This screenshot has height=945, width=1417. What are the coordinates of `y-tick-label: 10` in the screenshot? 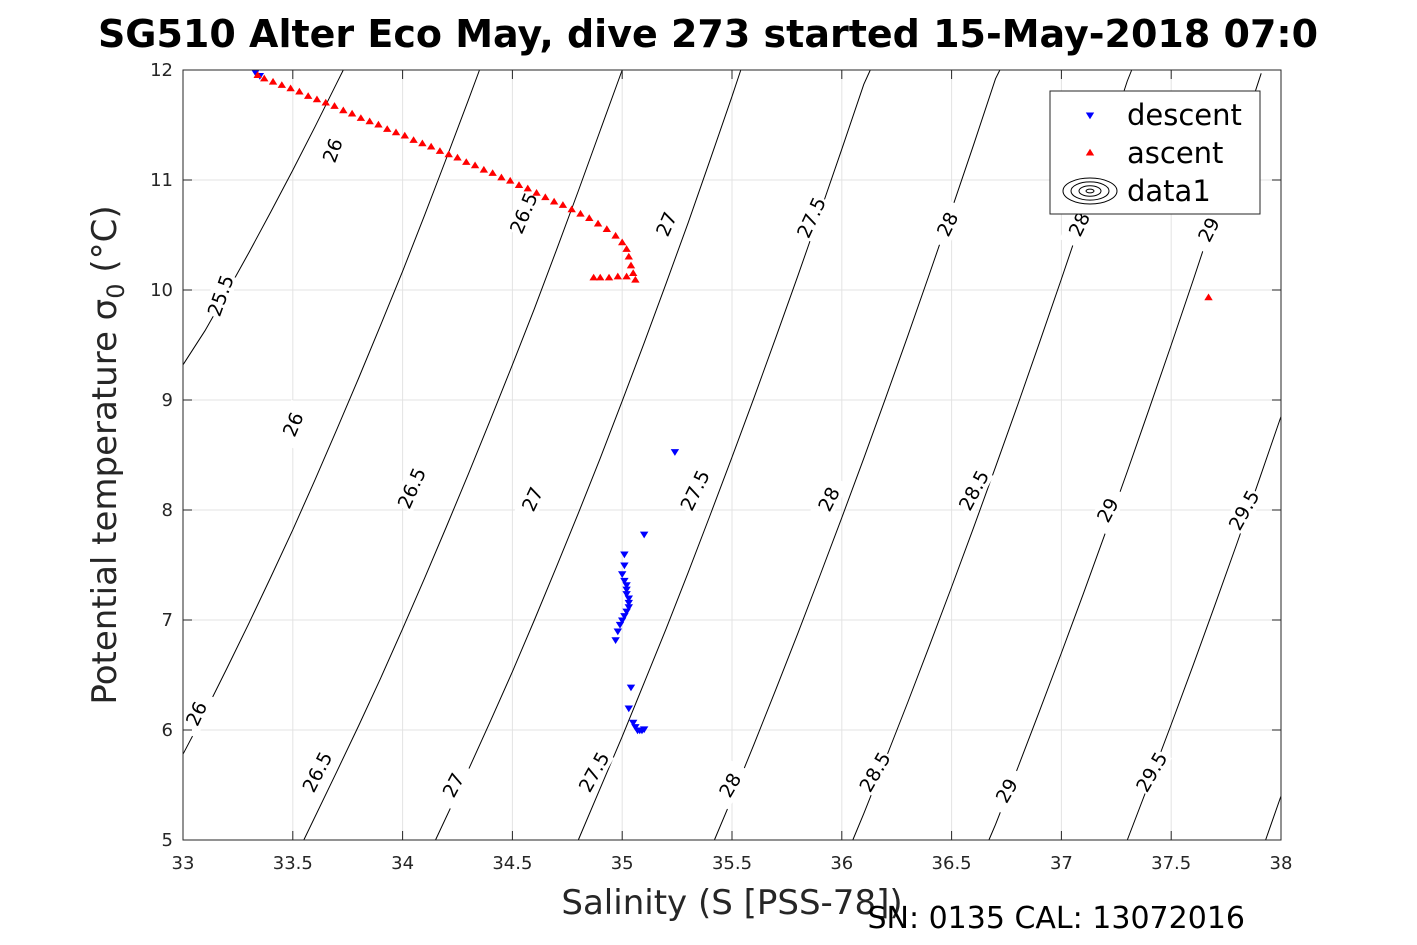 It's located at (161, 290).